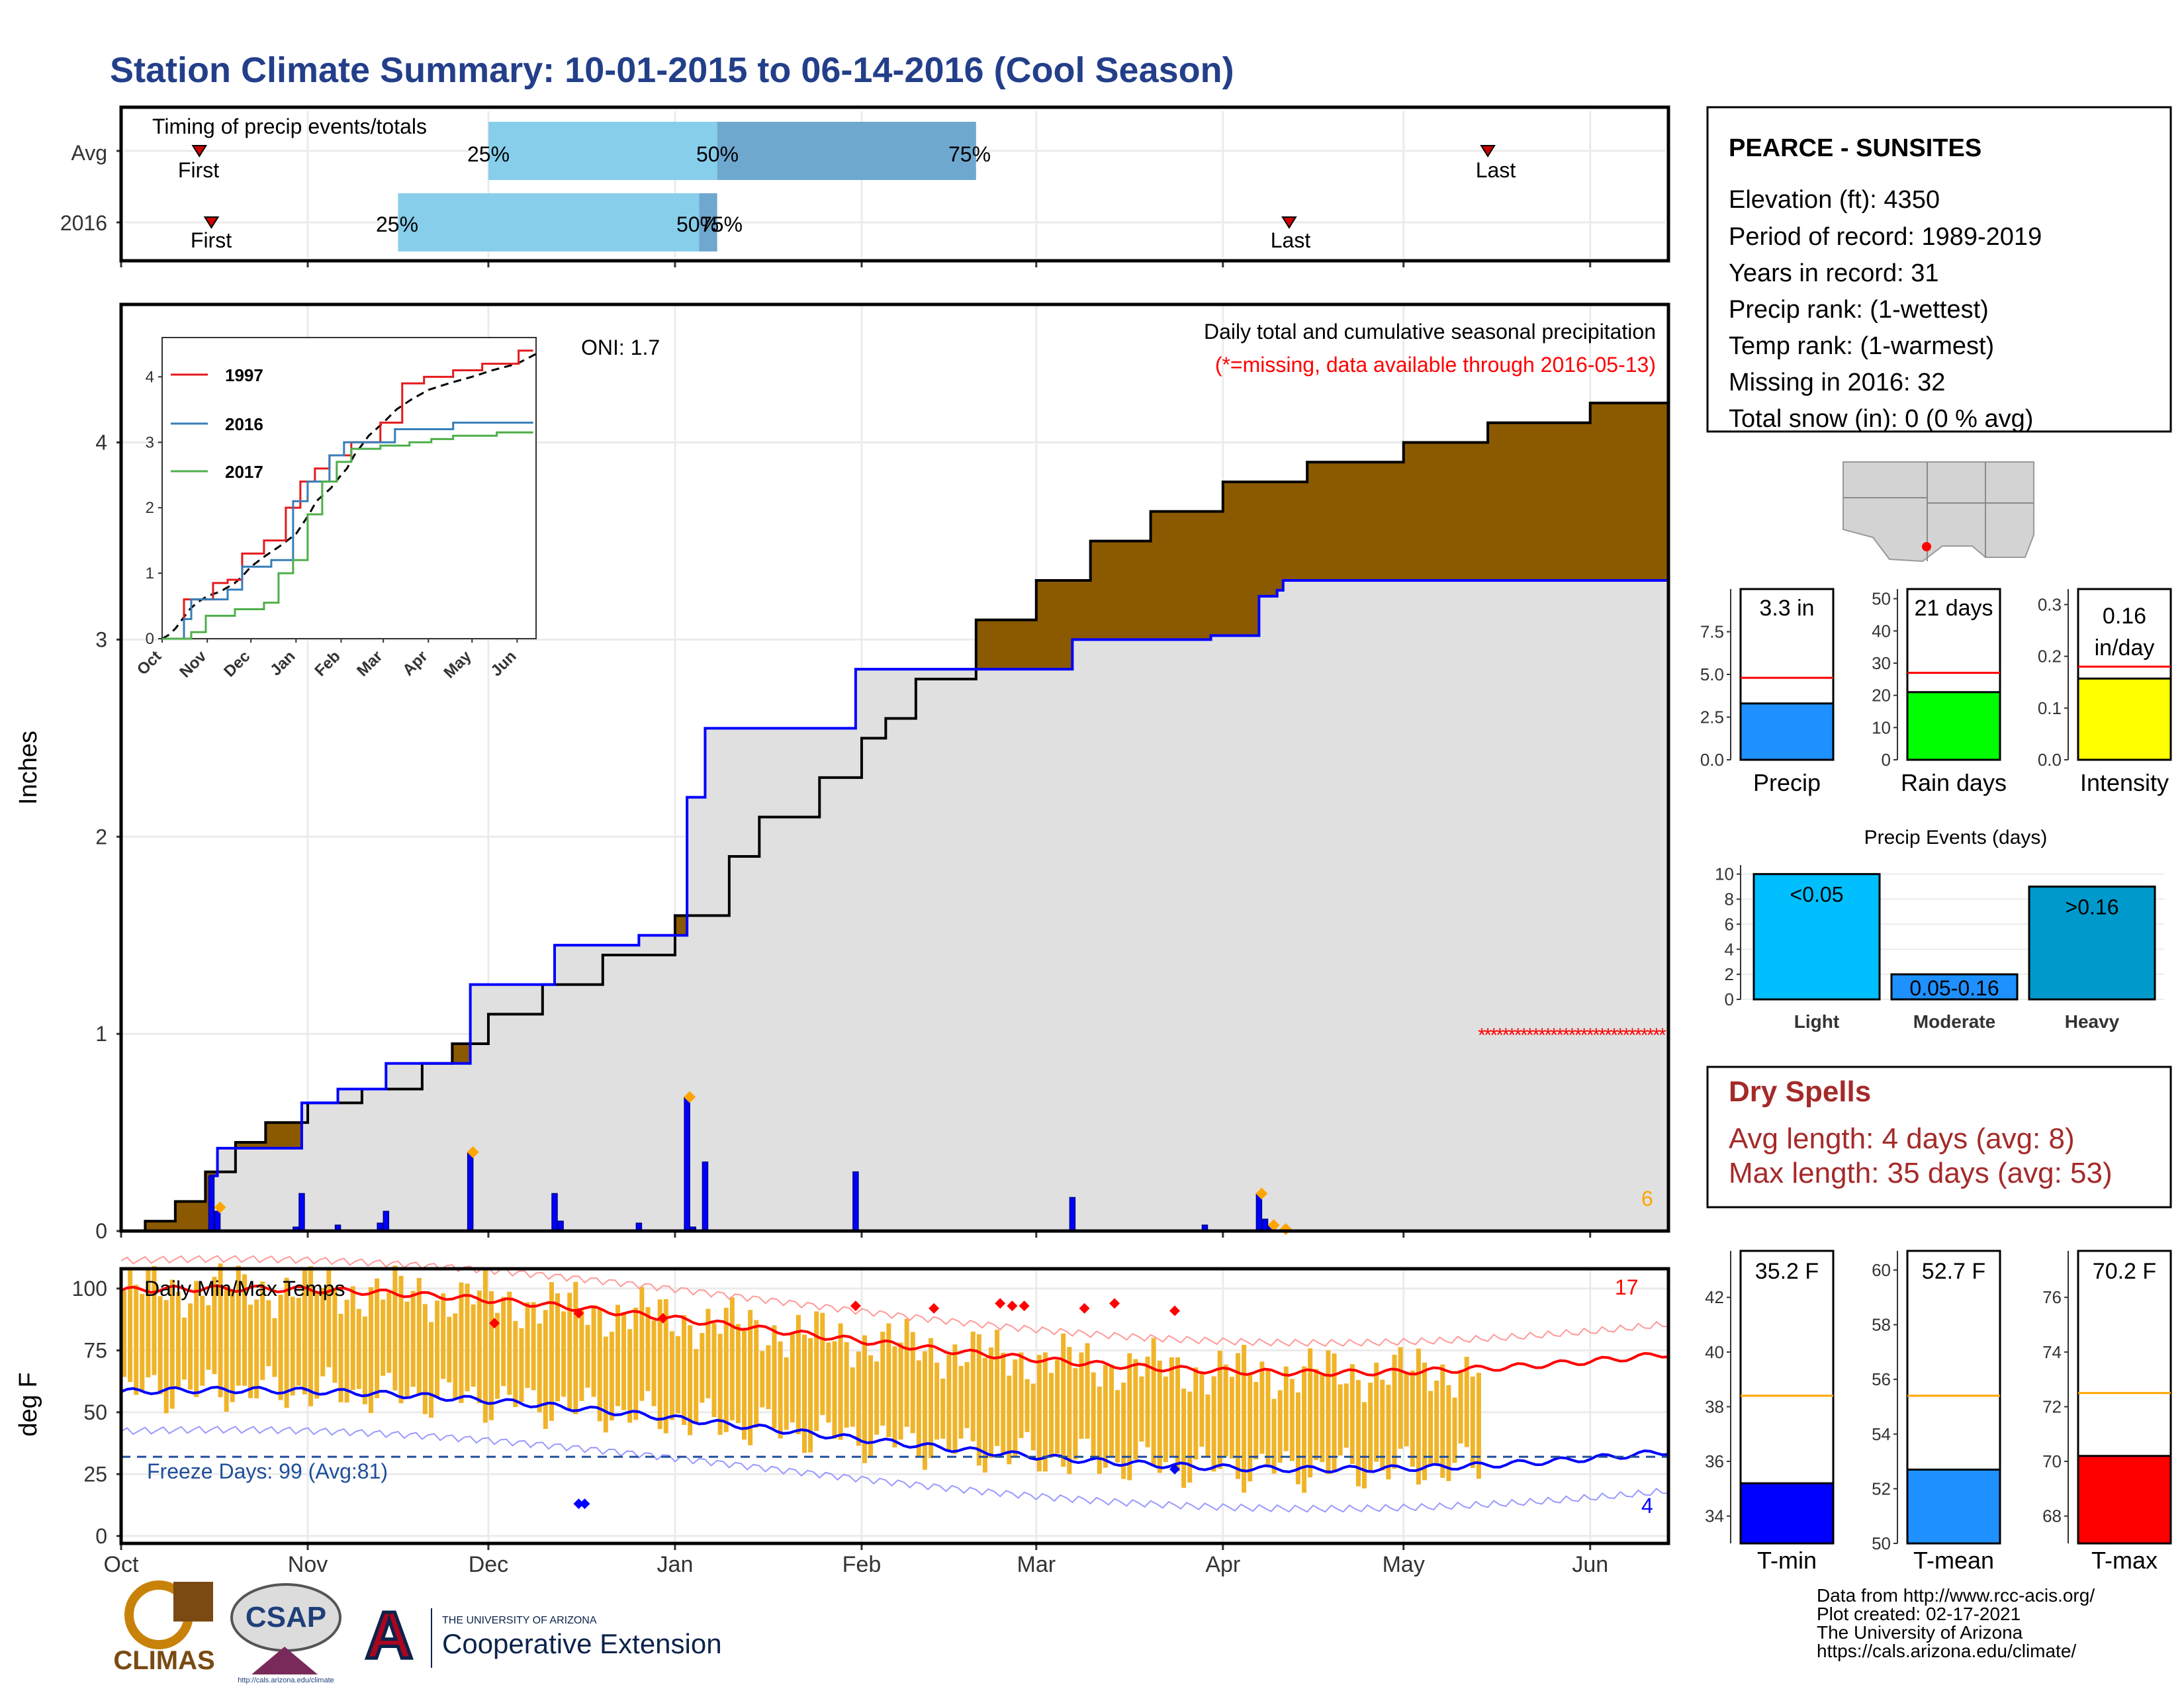 The width and height of the screenshot is (2184, 1691). What do you see at coordinates (721, 224) in the screenshot?
I see `y2016-p75-label: 75%` at bounding box center [721, 224].